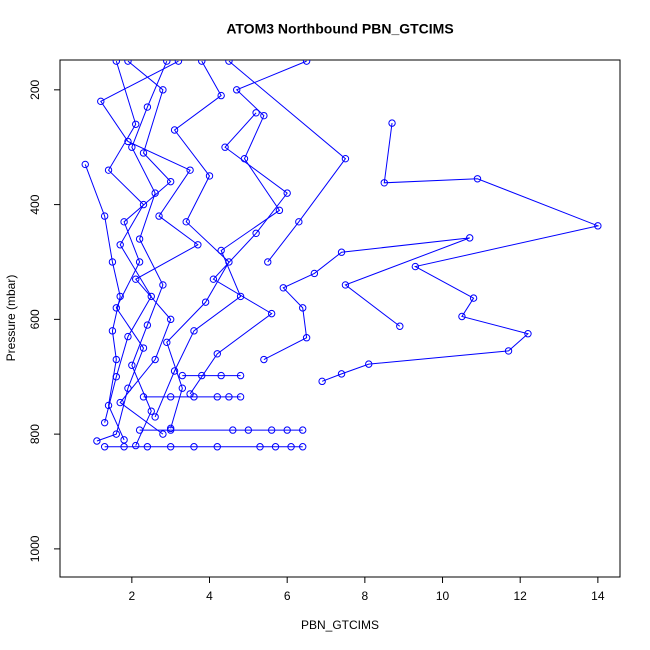 The height and width of the screenshot is (650, 650). Describe the element at coordinates (35, 434) in the screenshot. I see `y-tick-label: 800` at that location.